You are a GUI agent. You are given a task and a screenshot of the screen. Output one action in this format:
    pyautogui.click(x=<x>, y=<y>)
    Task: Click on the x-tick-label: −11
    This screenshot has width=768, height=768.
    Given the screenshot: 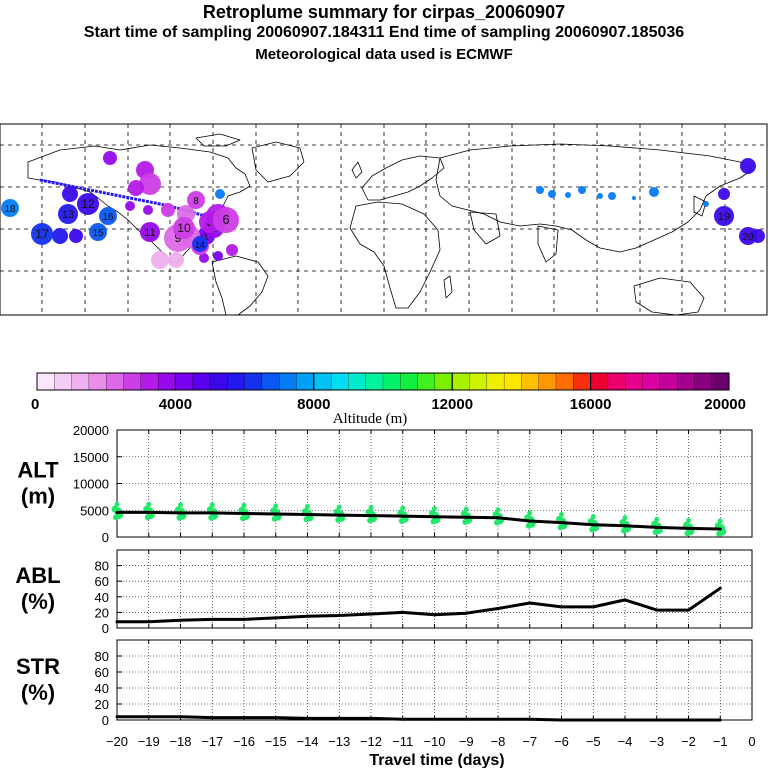 What is the action you would take?
    pyautogui.click(x=402, y=741)
    